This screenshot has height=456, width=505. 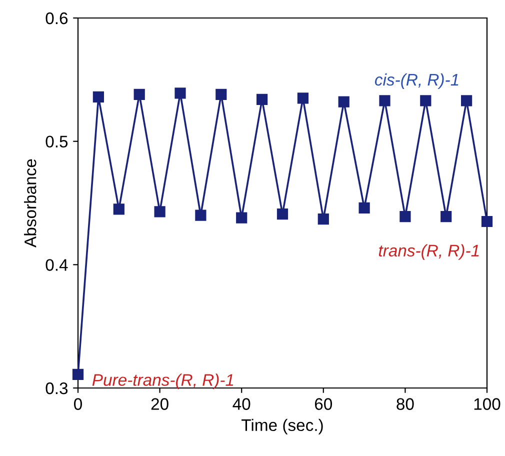 What do you see at coordinates (428, 252) in the screenshot?
I see `annotation: trans-(R, R)-1` at bounding box center [428, 252].